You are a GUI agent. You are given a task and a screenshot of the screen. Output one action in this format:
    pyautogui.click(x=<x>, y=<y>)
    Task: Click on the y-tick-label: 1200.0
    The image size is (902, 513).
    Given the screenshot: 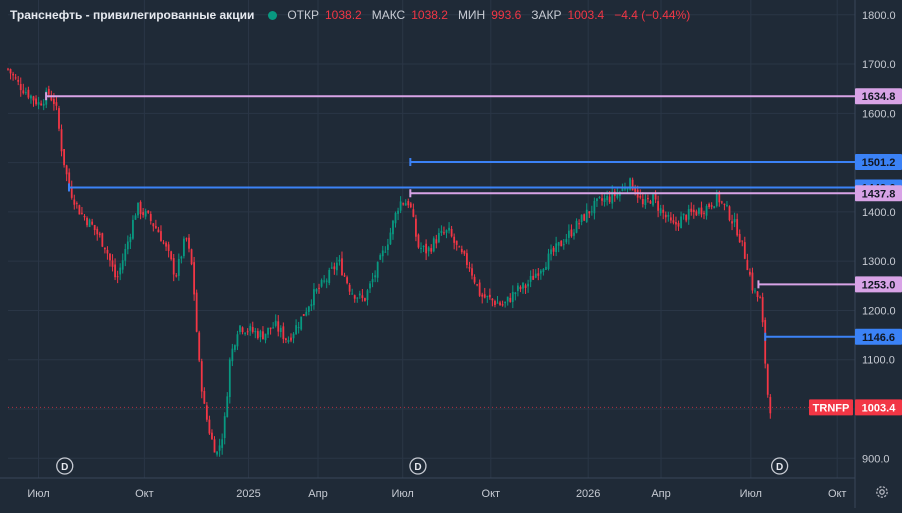 What is the action you would take?
    pyautogui.click(x=879, y=311)
    